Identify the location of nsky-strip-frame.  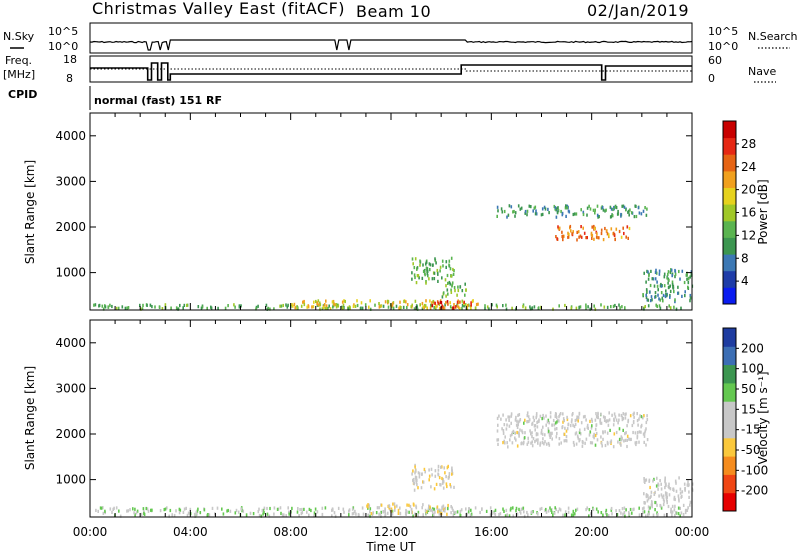
(391, 38).